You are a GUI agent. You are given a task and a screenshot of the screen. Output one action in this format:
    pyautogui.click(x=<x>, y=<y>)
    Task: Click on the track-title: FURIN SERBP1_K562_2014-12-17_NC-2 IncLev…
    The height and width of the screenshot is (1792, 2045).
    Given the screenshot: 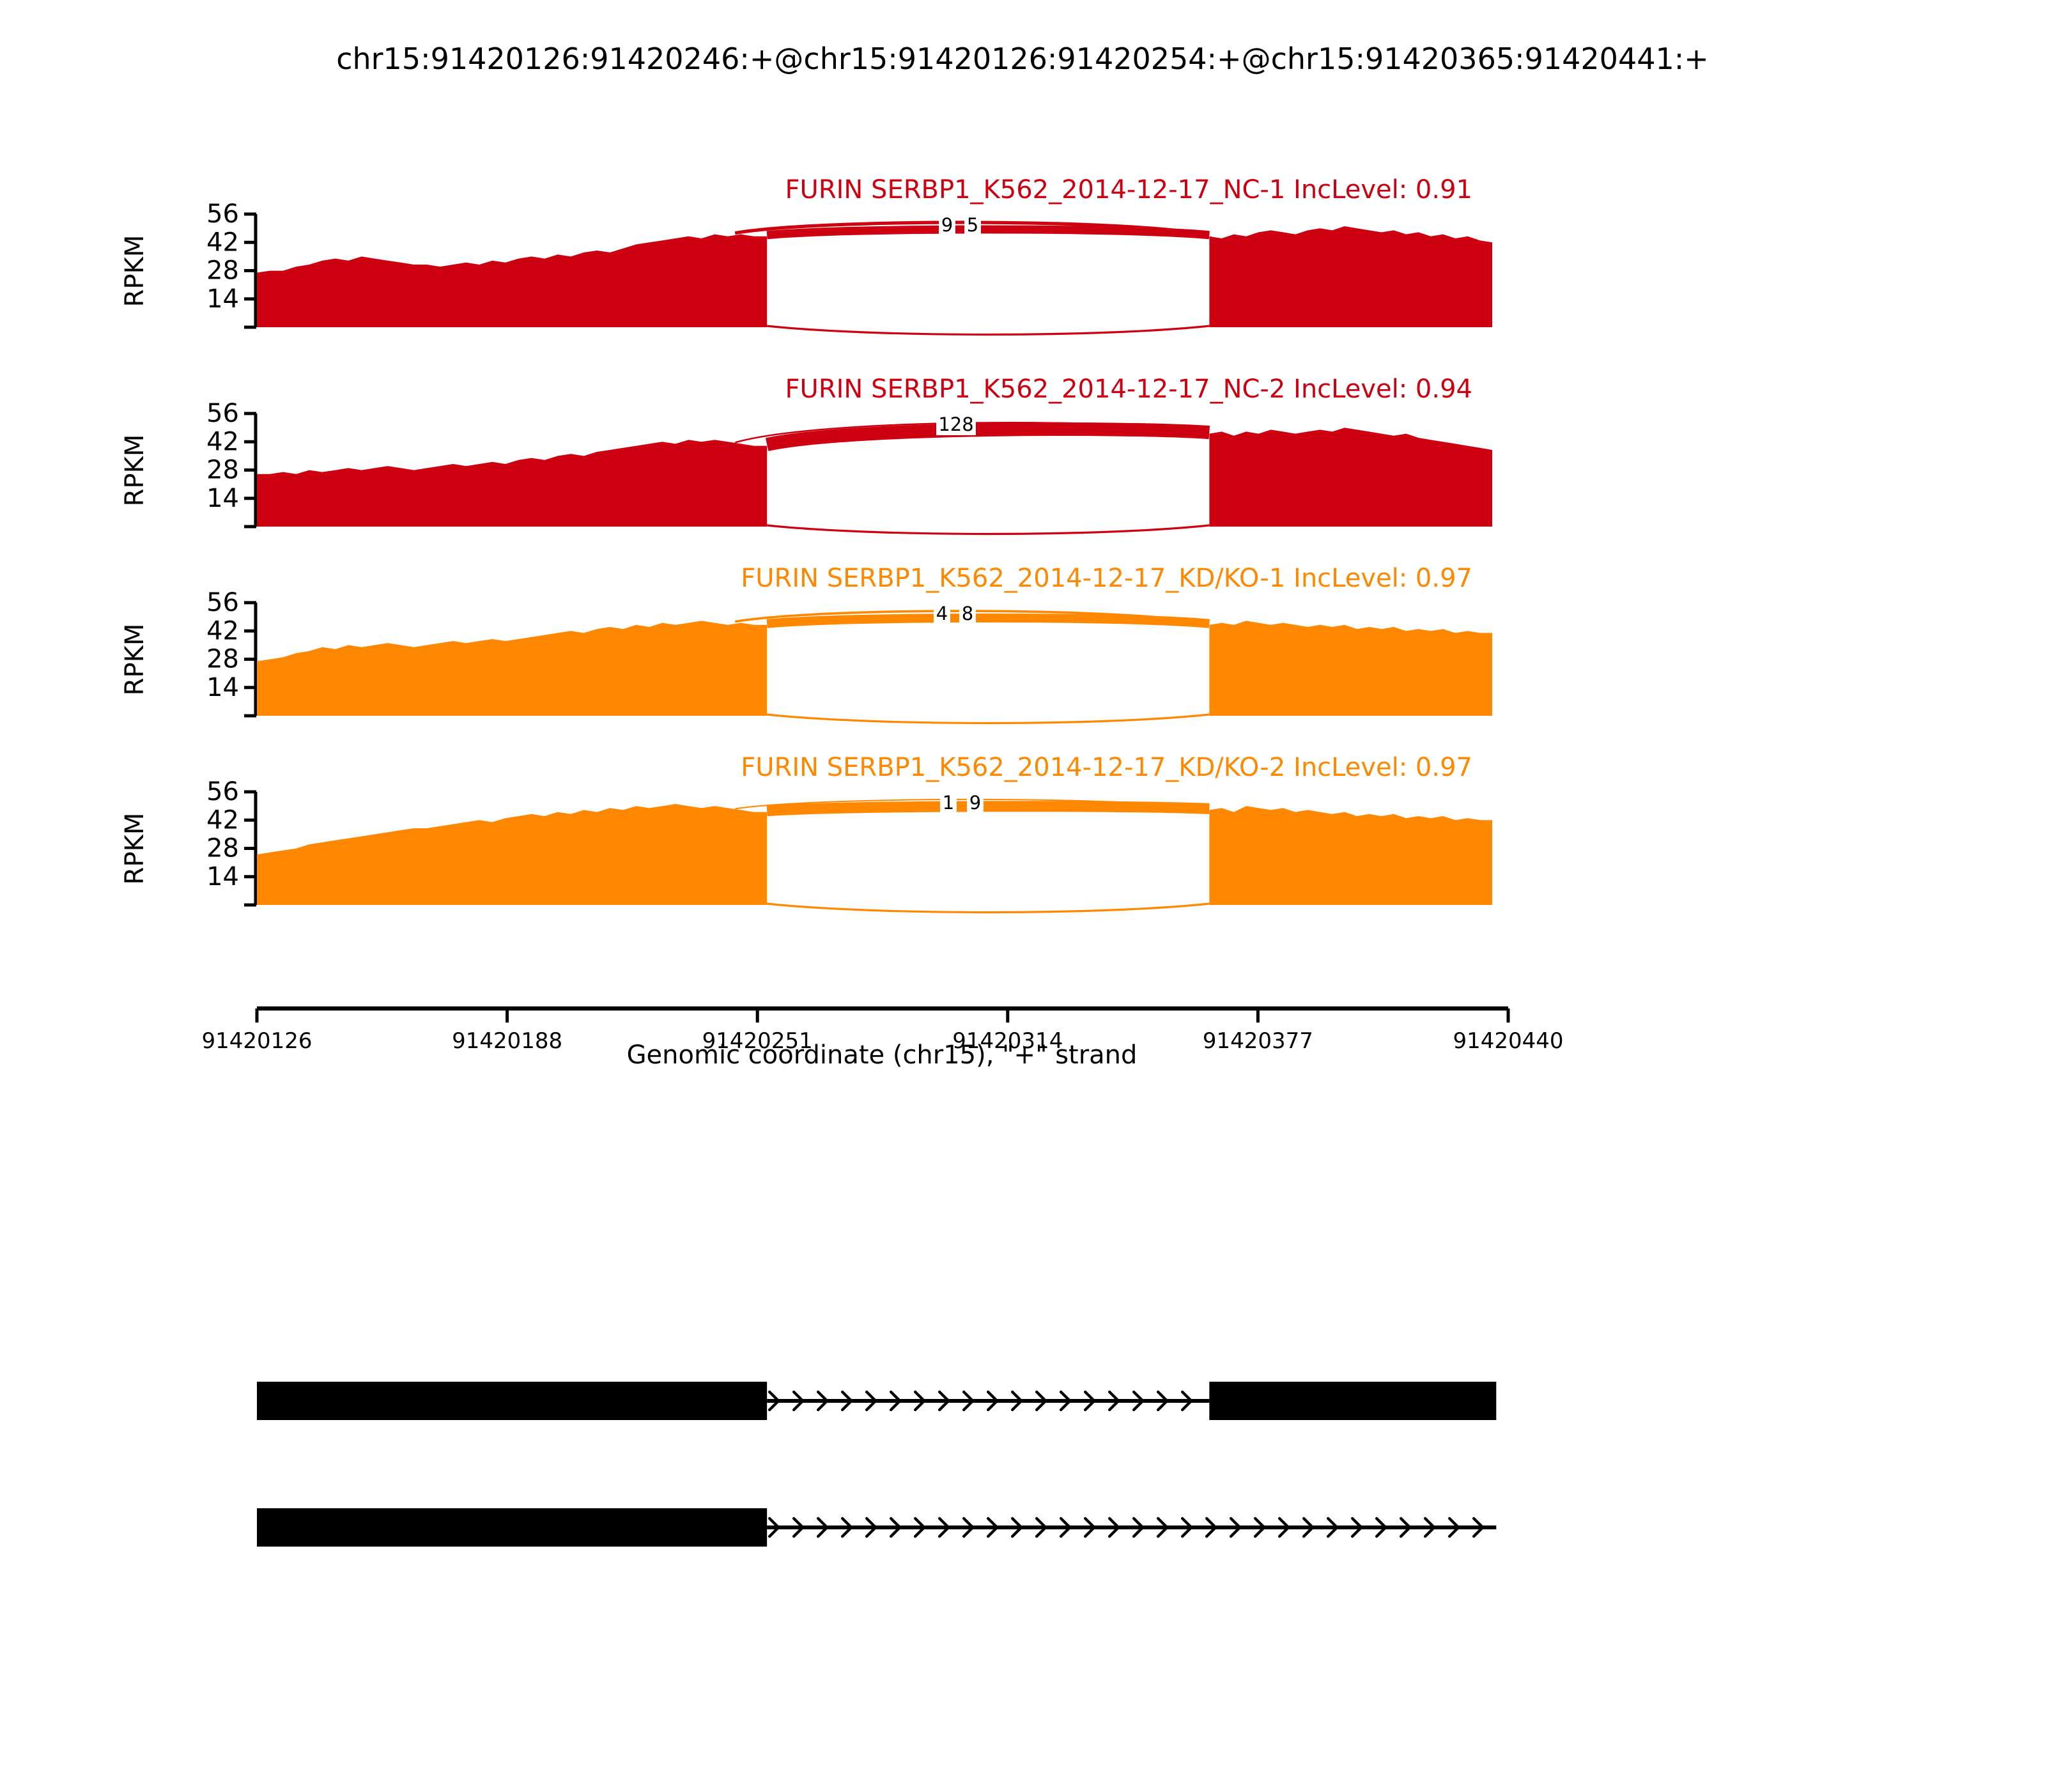 What is the action you would take?
    pyautogui.click(x=1128, y=389)
    